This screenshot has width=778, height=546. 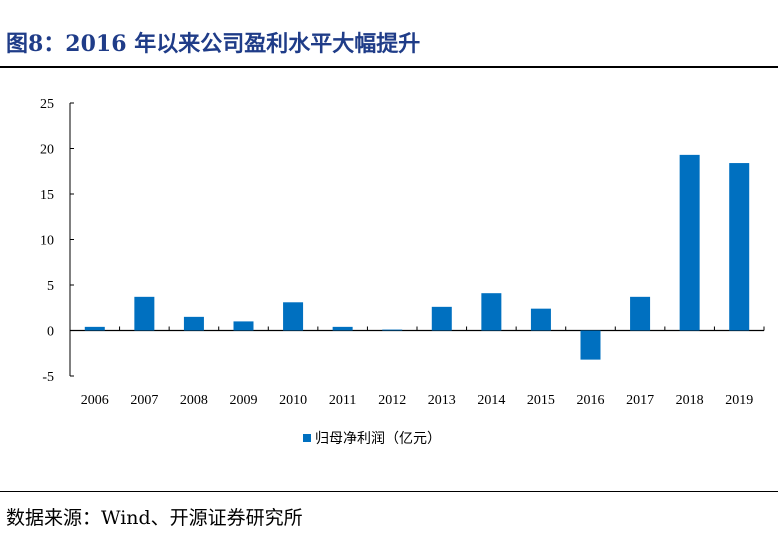 What do you see at coordinates (144, 313) in the screenshot?
I see `bar-2007` at bounding box center [144, 313].